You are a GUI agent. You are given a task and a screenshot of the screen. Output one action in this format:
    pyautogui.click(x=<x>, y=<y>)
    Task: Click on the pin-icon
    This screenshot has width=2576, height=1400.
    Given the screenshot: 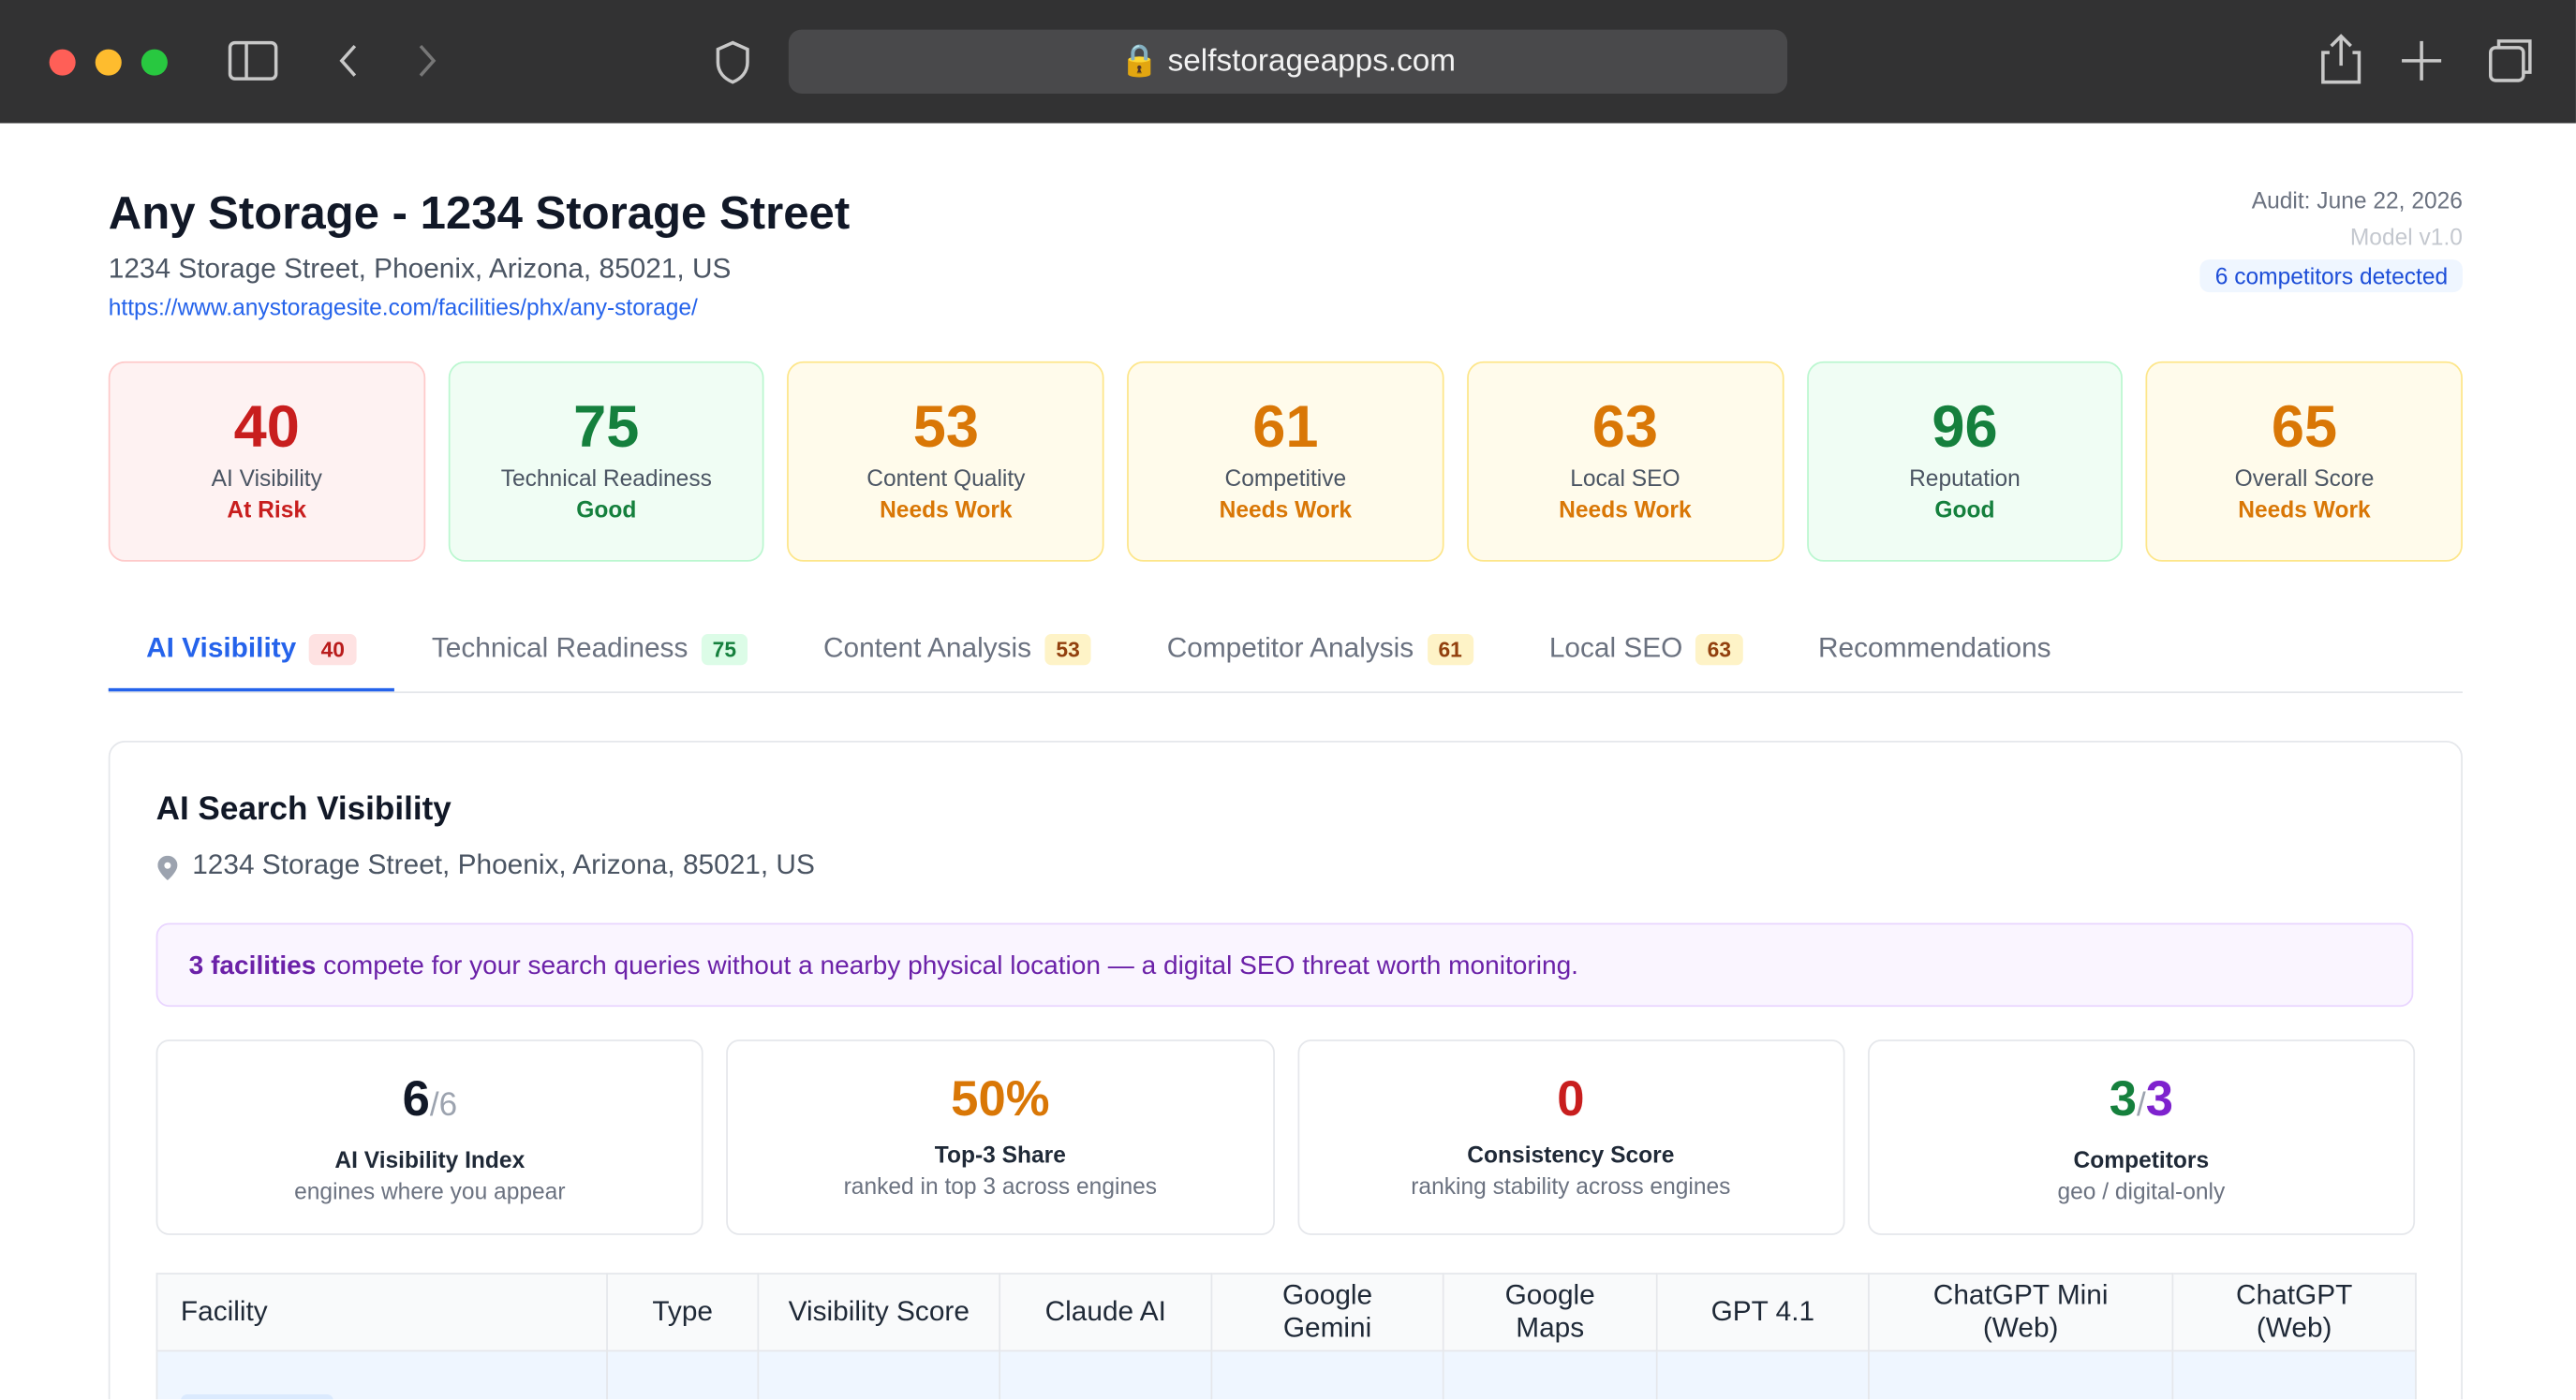 What is the action you would take?
    pyautogui.click(x=168, y=868)
    